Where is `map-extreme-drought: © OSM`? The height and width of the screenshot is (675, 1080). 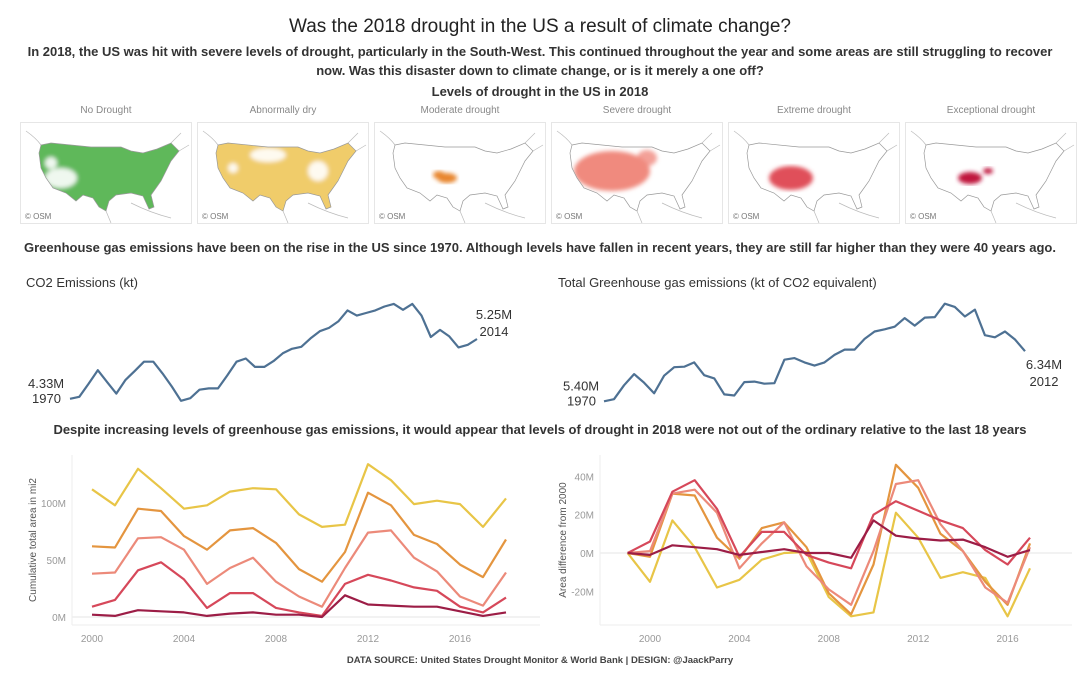 map-extreme-drought: © OSM is located at coordinates (814, 173).